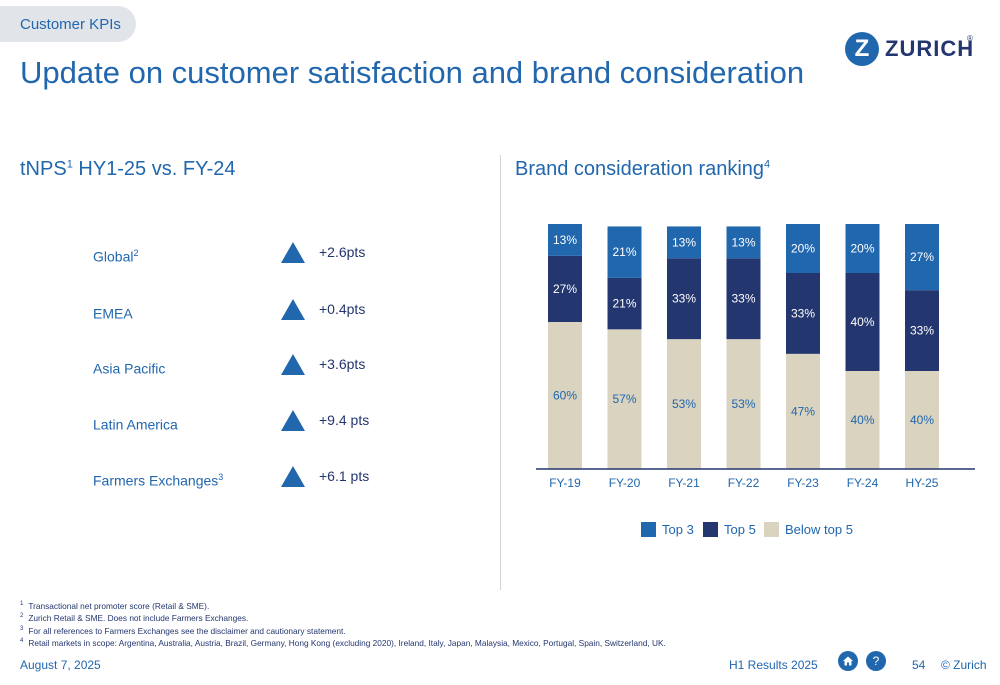 Image resolution: width=1000 pixels, height=685 pixels. What do you see at coordinates (69, 164) in the screenshot?
I see `tnps-heading-sup: 1` at bounding box center [69, 164].